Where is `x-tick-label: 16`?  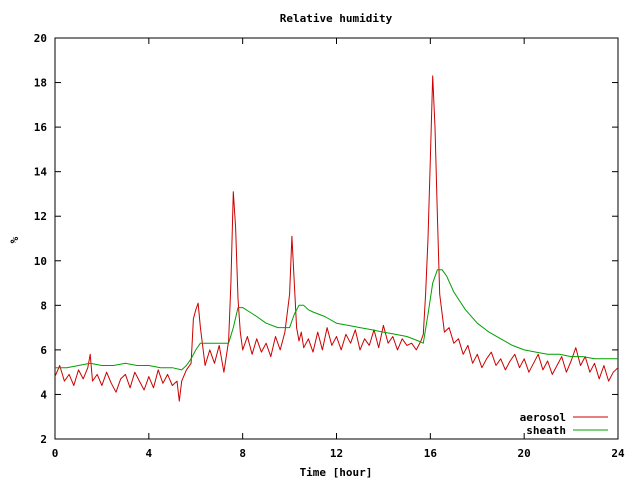 x-tick-label: 16 is located at coordinates (431, 453).